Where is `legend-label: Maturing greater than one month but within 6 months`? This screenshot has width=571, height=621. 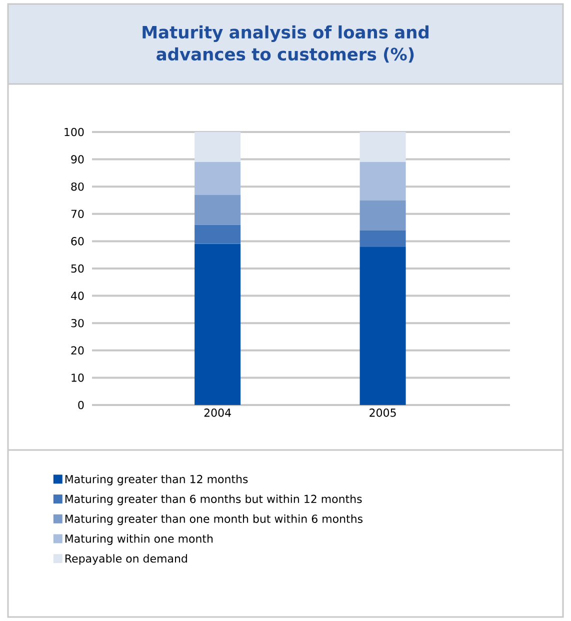
legend-label: Maturing greater than one month but within 6 months is located at coordinates (214, 520).